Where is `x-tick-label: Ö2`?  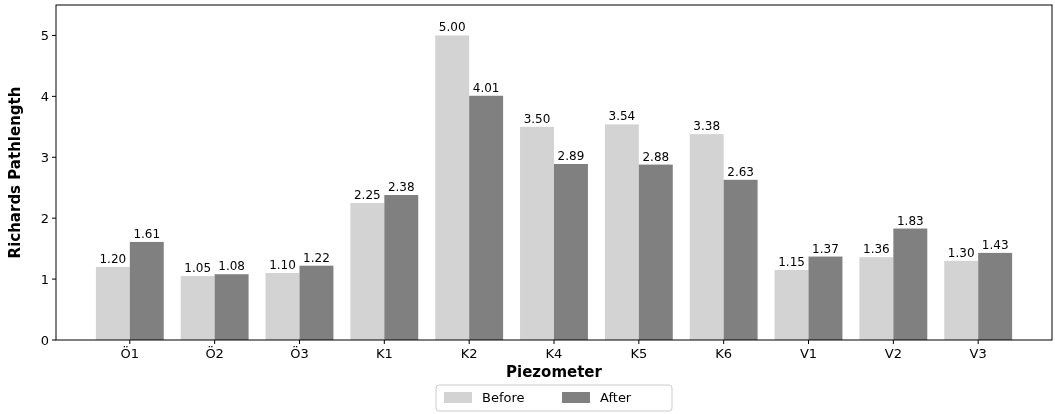
x-tick-label: Ö2 is located at coordinates (214, 353).